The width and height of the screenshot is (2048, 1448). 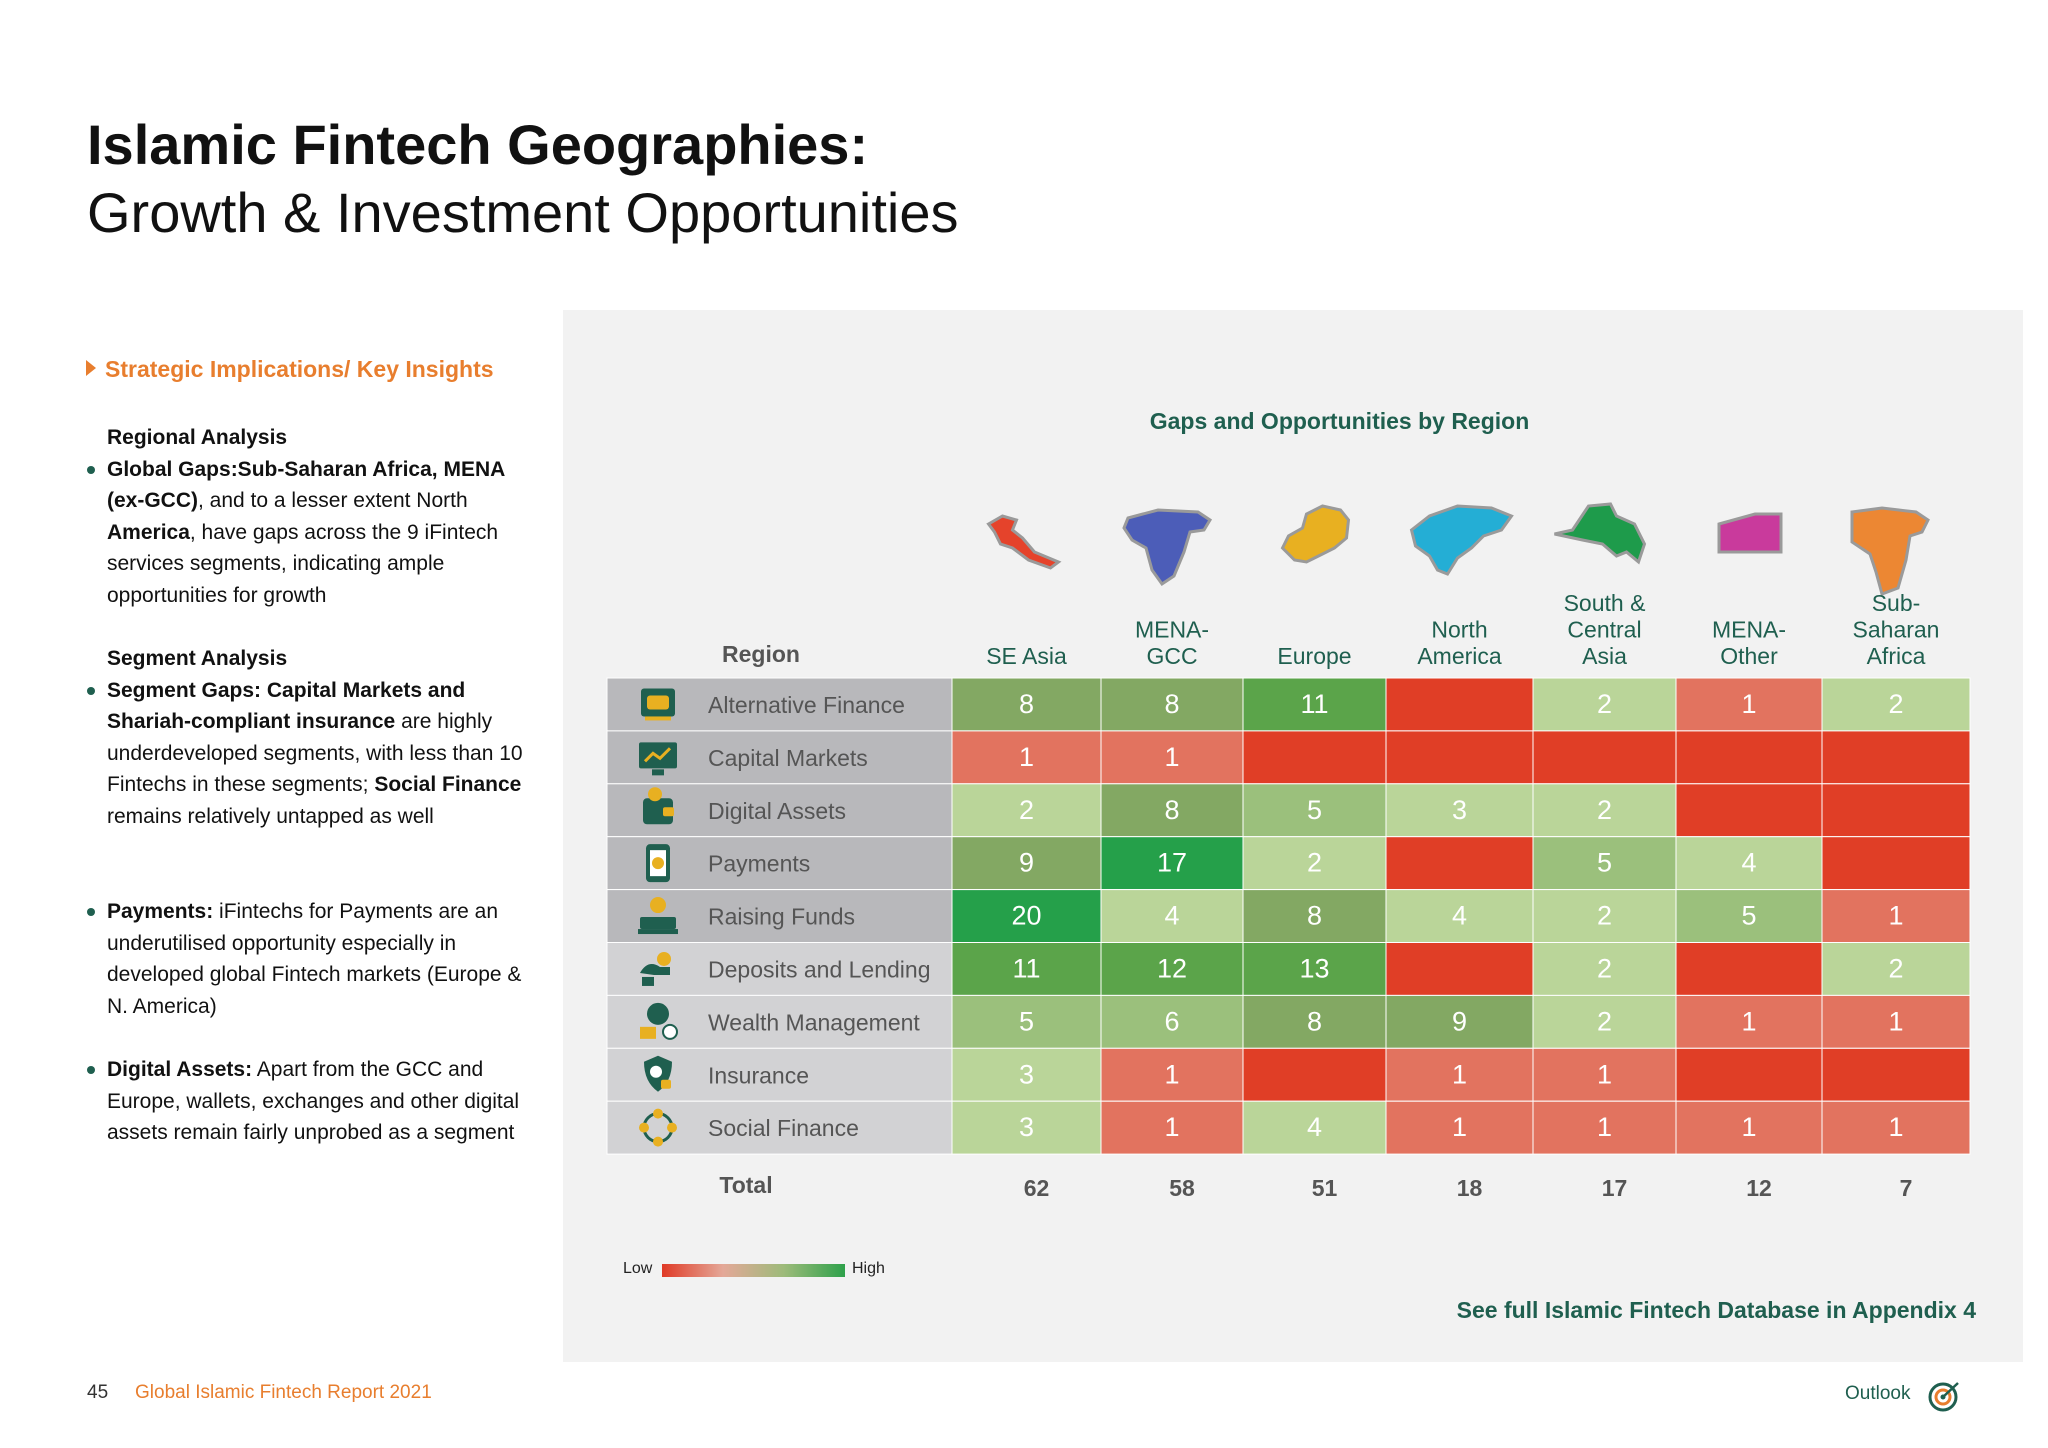 I want to click on legend-gradient-bar, so click(x=753, y=1270).